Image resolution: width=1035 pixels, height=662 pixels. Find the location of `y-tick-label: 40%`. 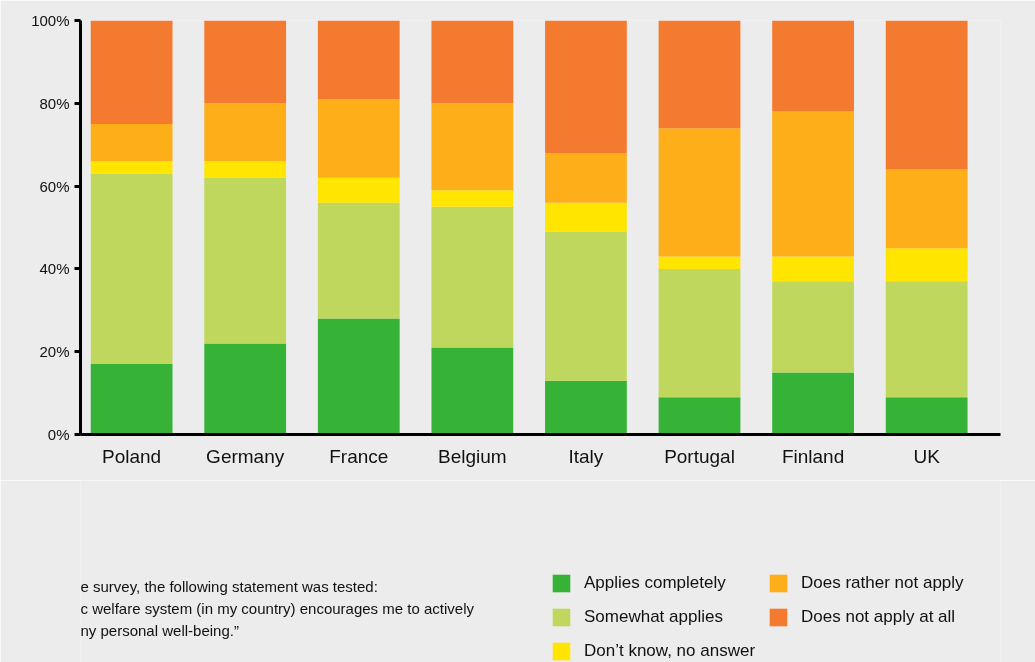

y-tick-label: 40% is located at coordinates (54, 269).